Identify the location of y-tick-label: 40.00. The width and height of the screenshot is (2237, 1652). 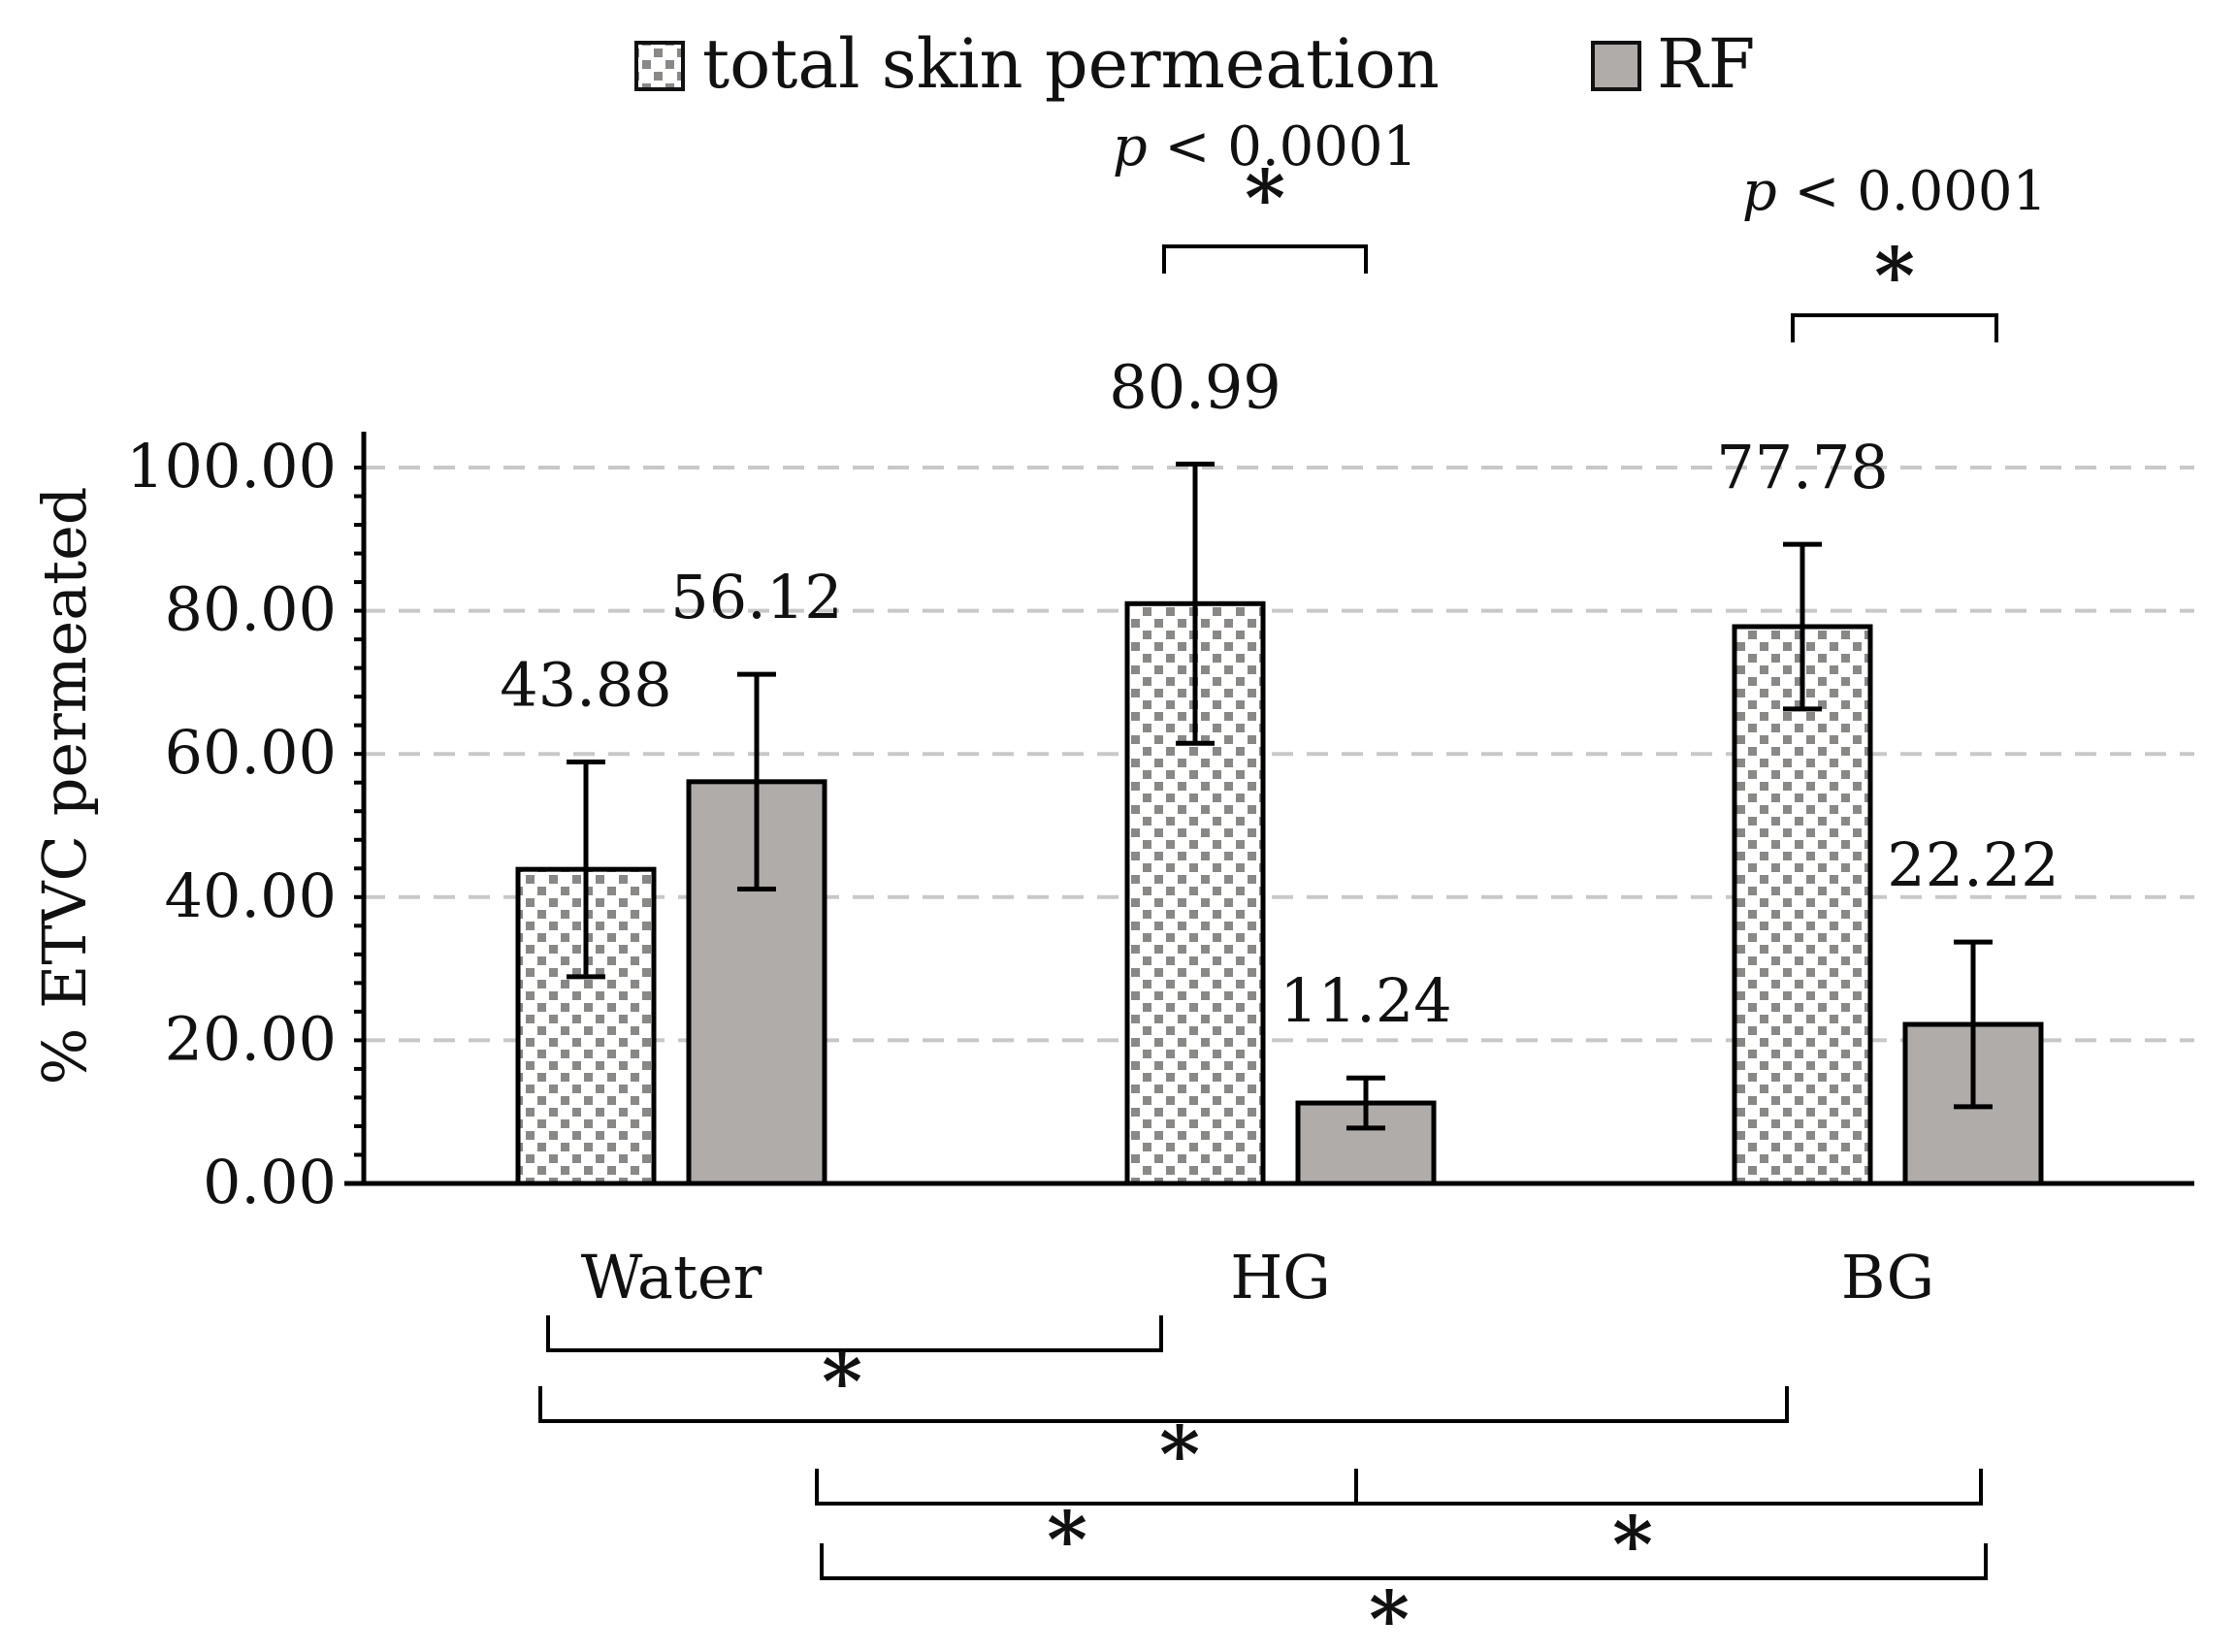
(251, 896).